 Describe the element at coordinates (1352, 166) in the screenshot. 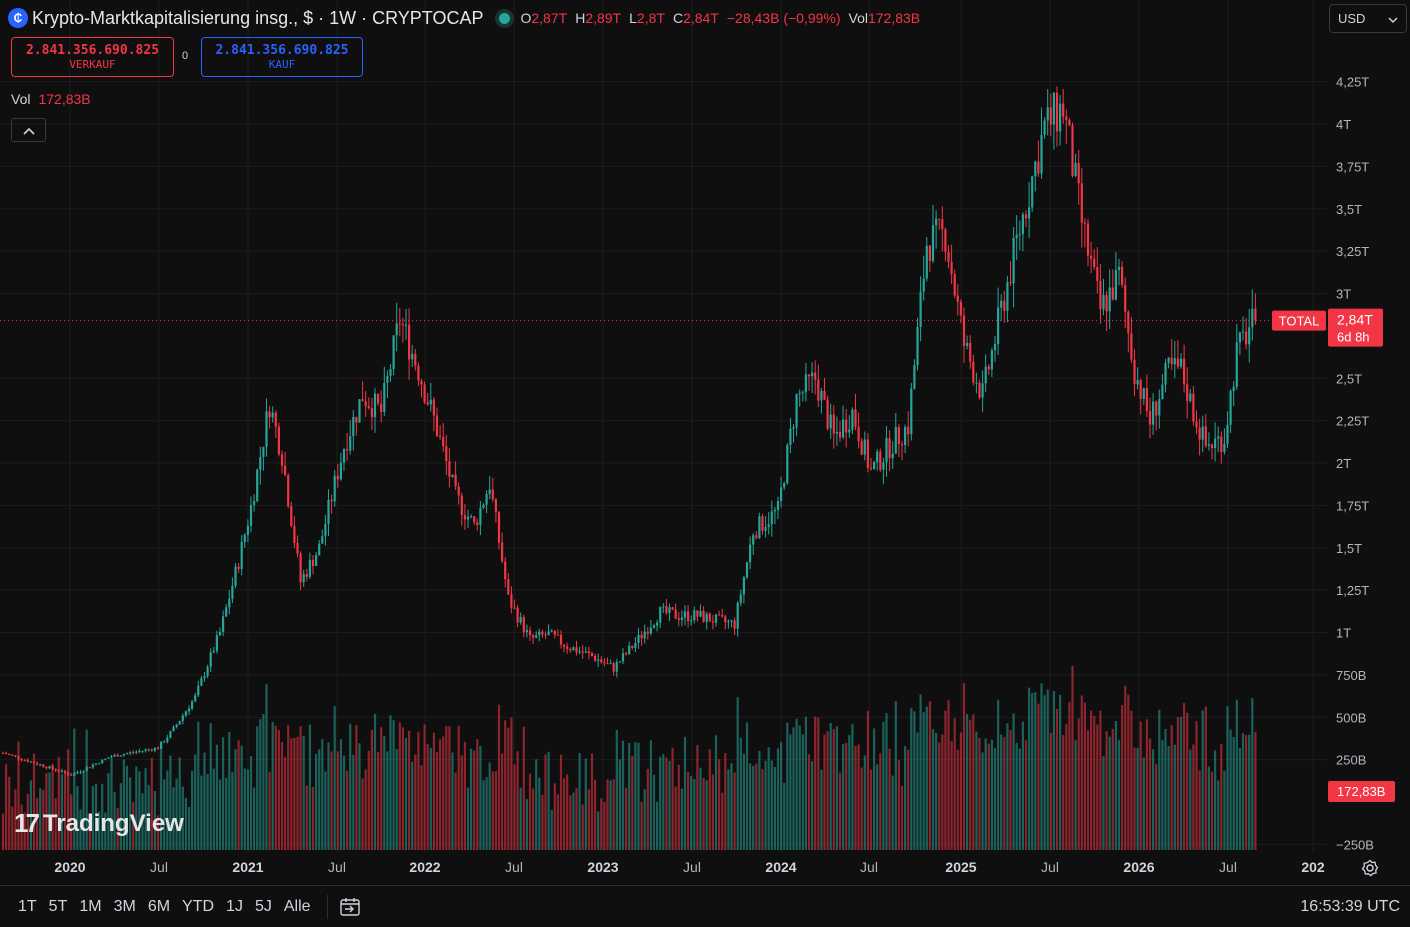

I see `price-axis-label: 3,75T` at that location.